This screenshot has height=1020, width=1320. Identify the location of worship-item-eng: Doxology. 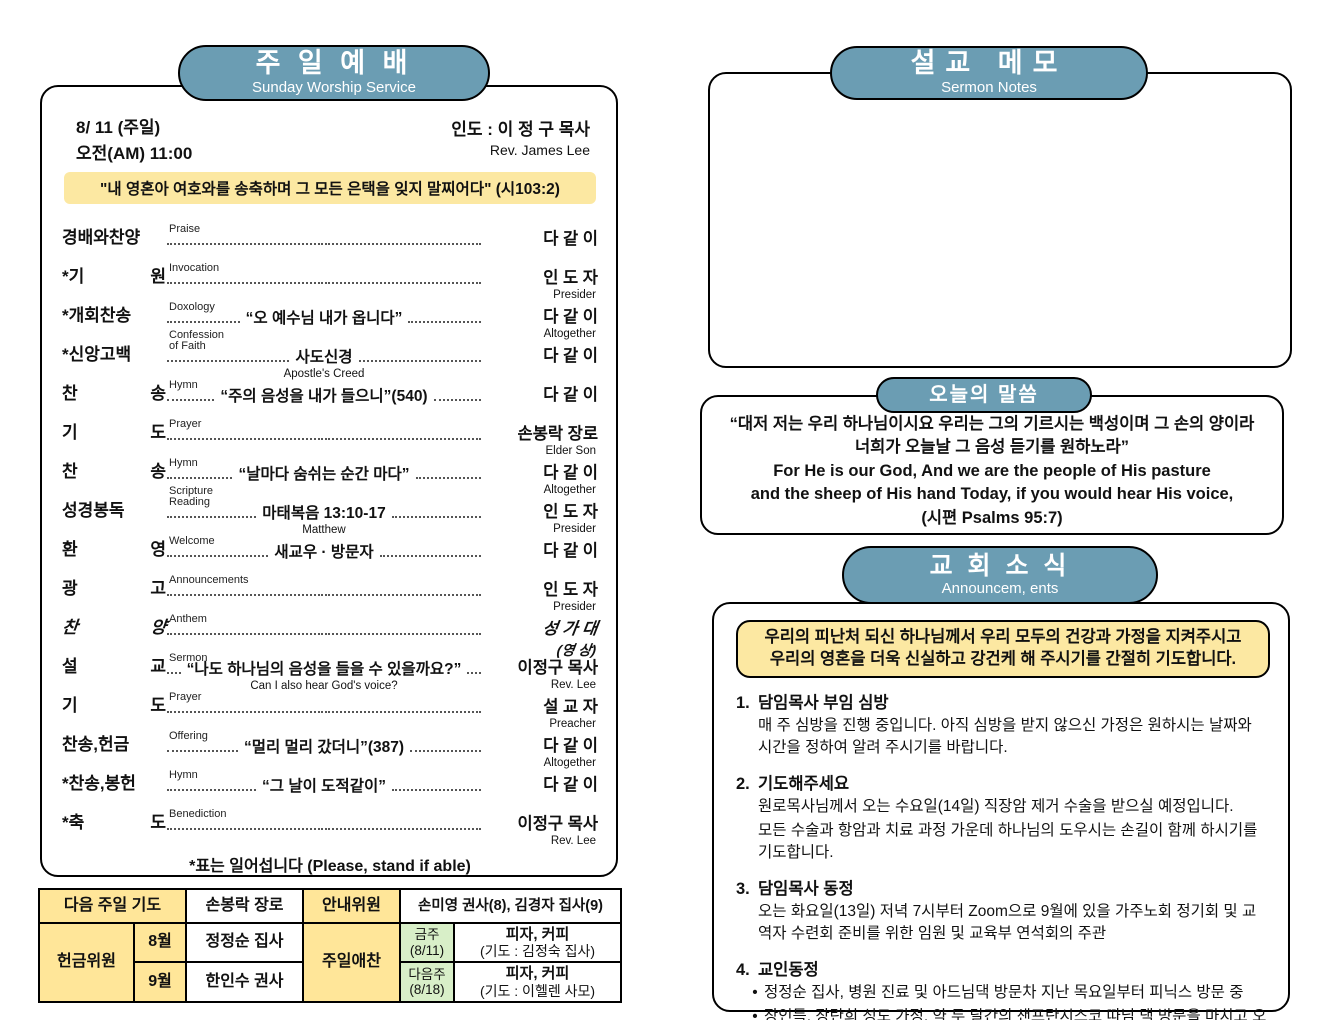
(192, 307).